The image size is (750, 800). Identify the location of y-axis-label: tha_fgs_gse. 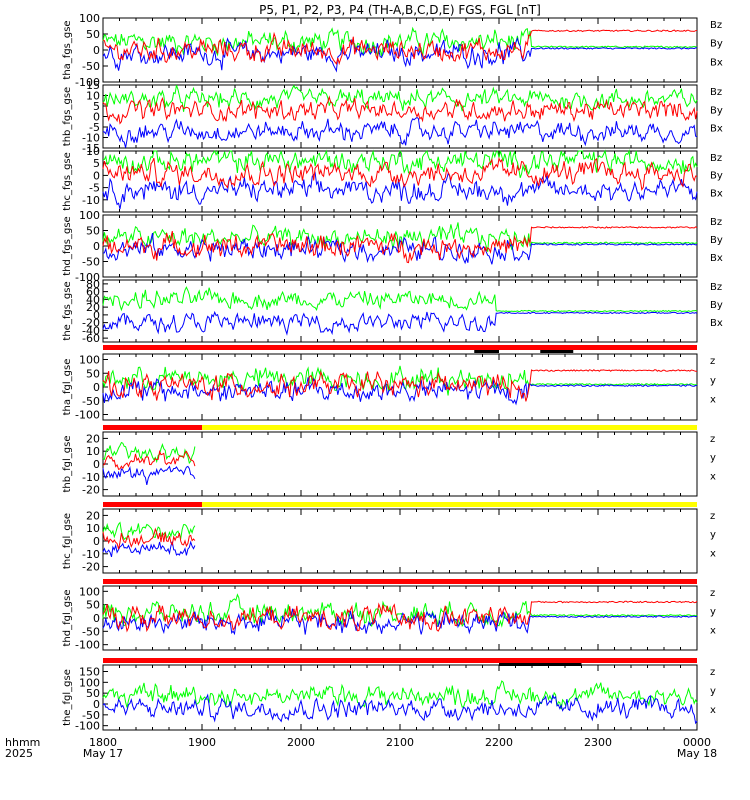
(67, 49).